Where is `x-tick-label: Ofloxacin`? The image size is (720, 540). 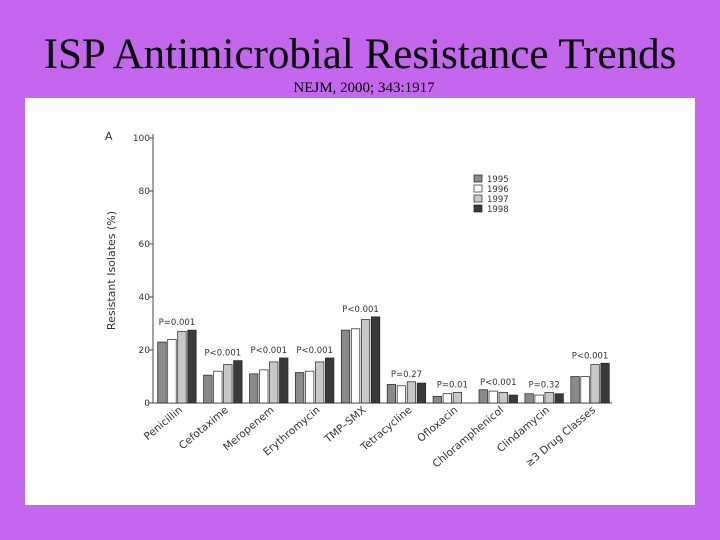
x-tick-label: Ofloxacin is located at coordinates (437, 424).